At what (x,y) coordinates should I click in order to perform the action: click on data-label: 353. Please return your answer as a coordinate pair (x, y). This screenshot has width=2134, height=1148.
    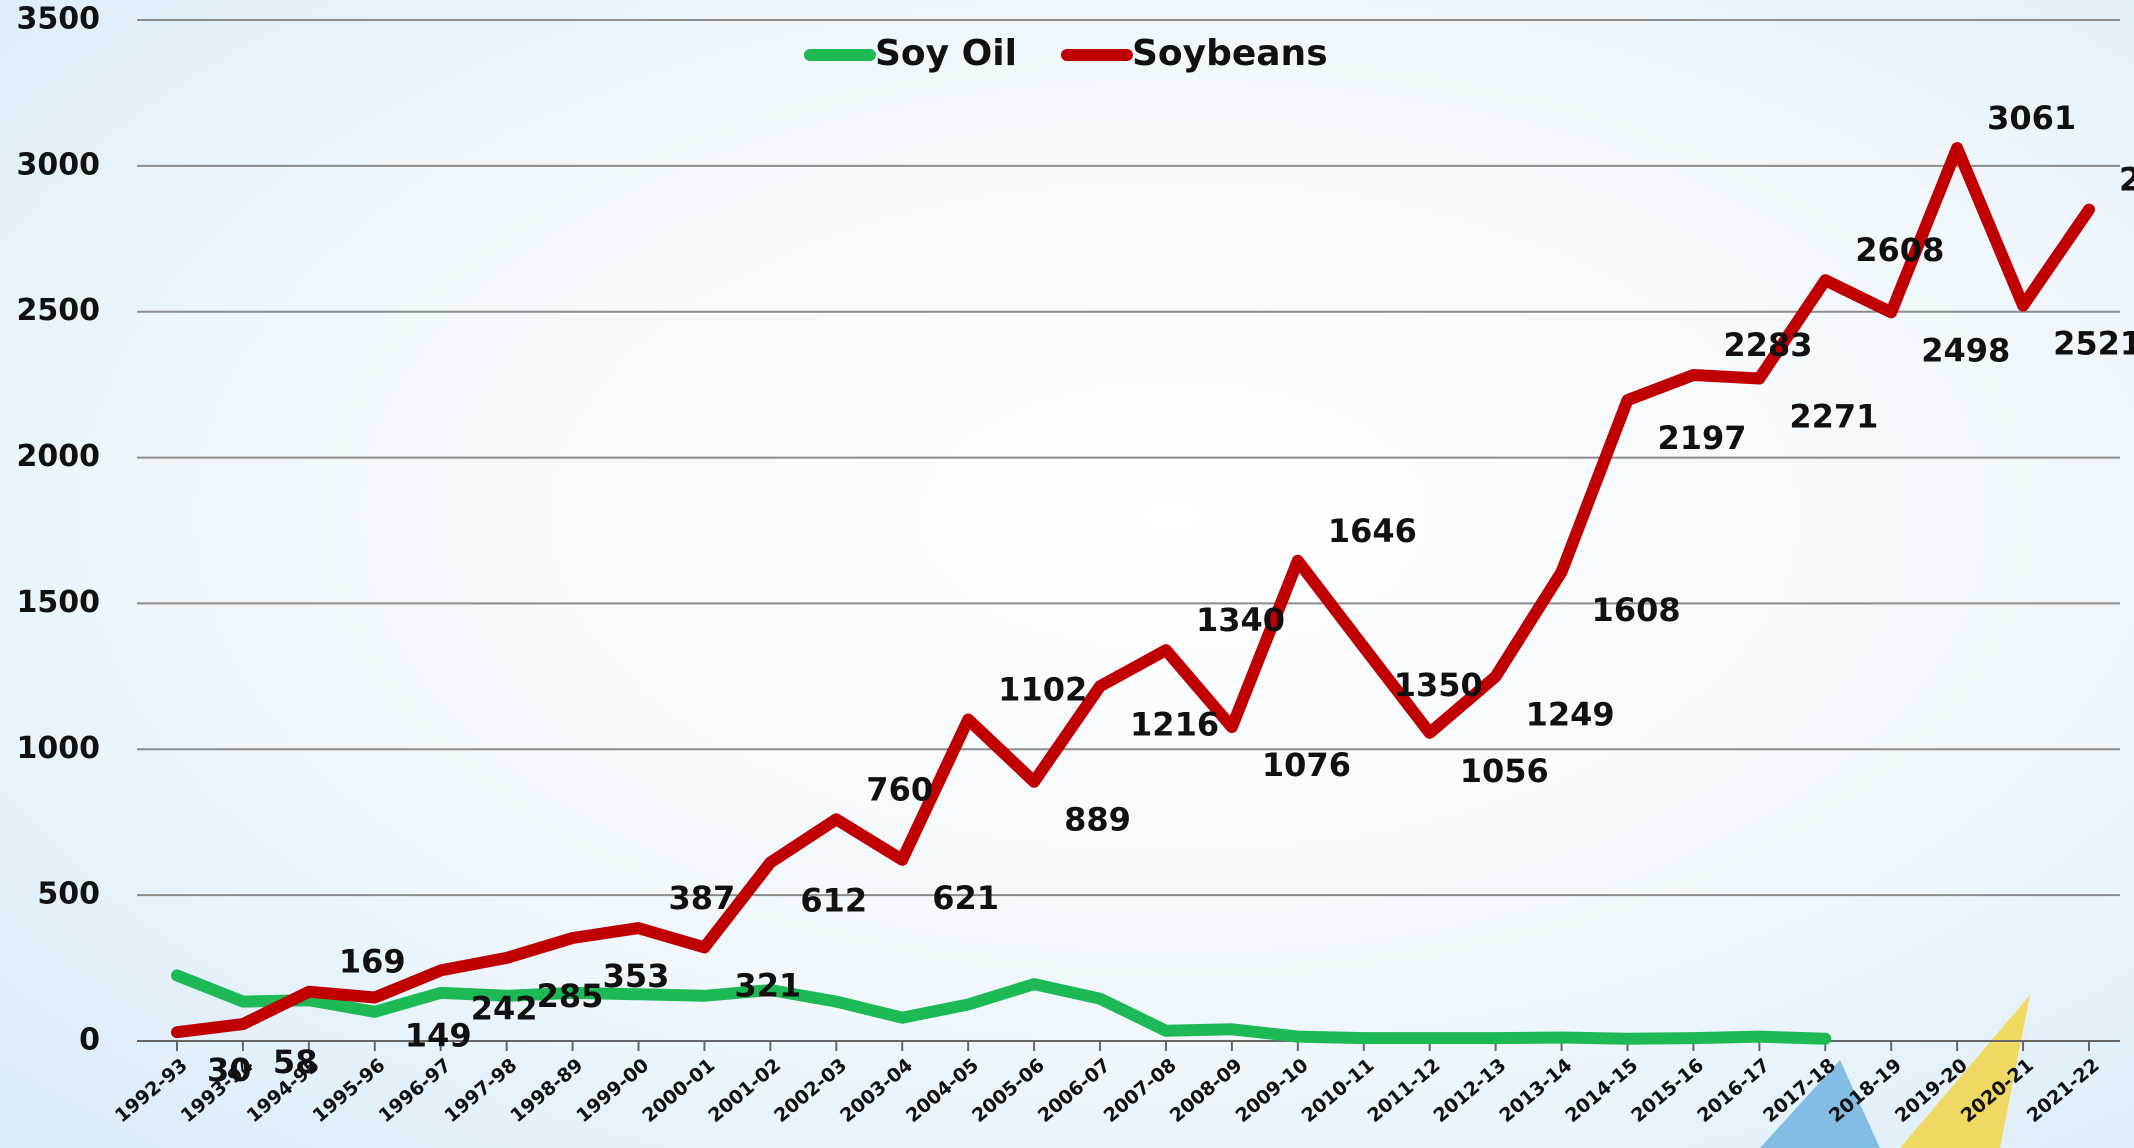
    Looking at the image, I should click on (636, 976).